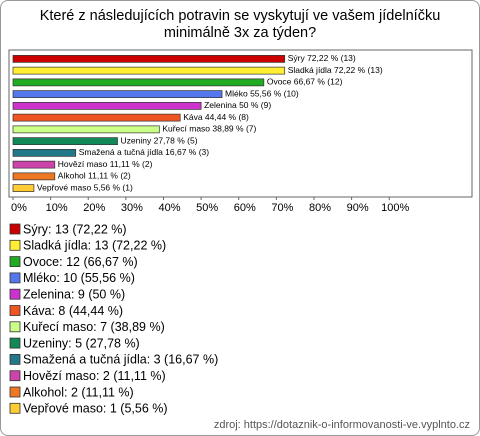 Image resolution: width=480 pixels, height=436 pixels. I want to click on legend-label: Ovoce: 12 (66,67 %), so click(80, 262).